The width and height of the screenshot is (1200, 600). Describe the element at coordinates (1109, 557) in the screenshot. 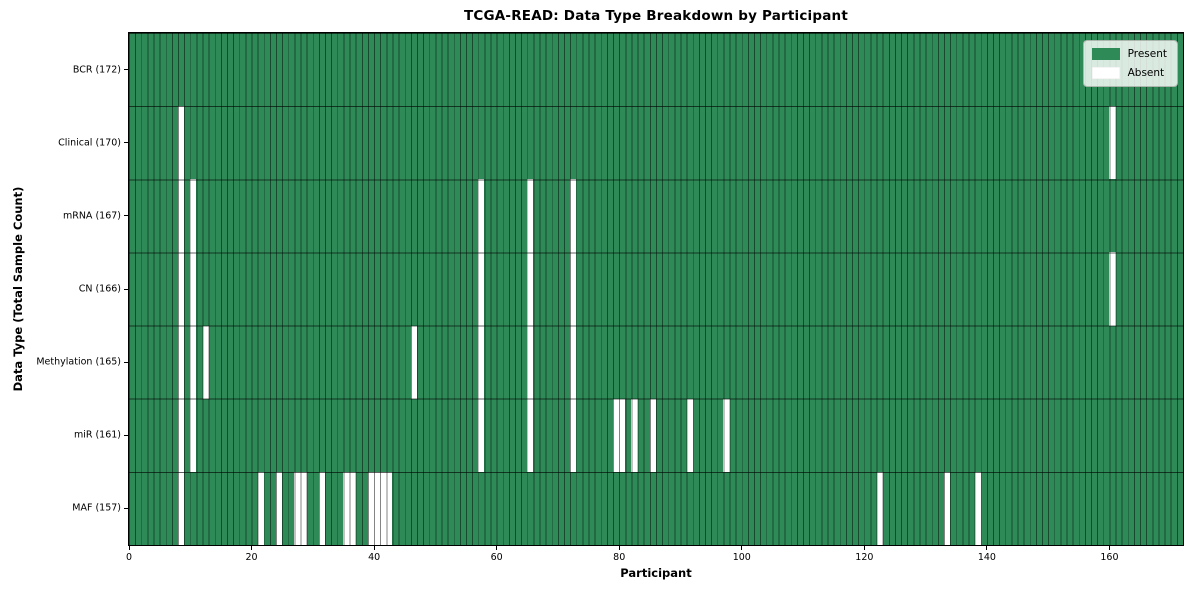

I see `xtick-label-160: 160` at that location.